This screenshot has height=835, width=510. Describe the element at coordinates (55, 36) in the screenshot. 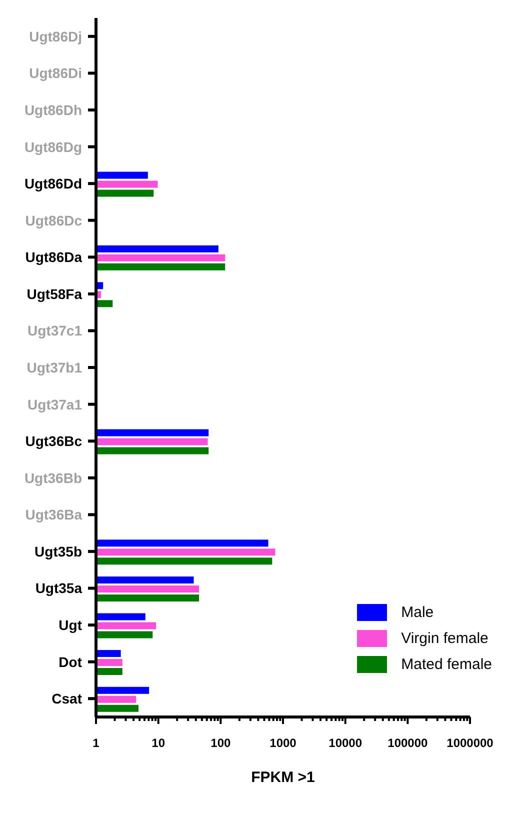

I see `y-tick-label: Ugt86Dj` at that location.